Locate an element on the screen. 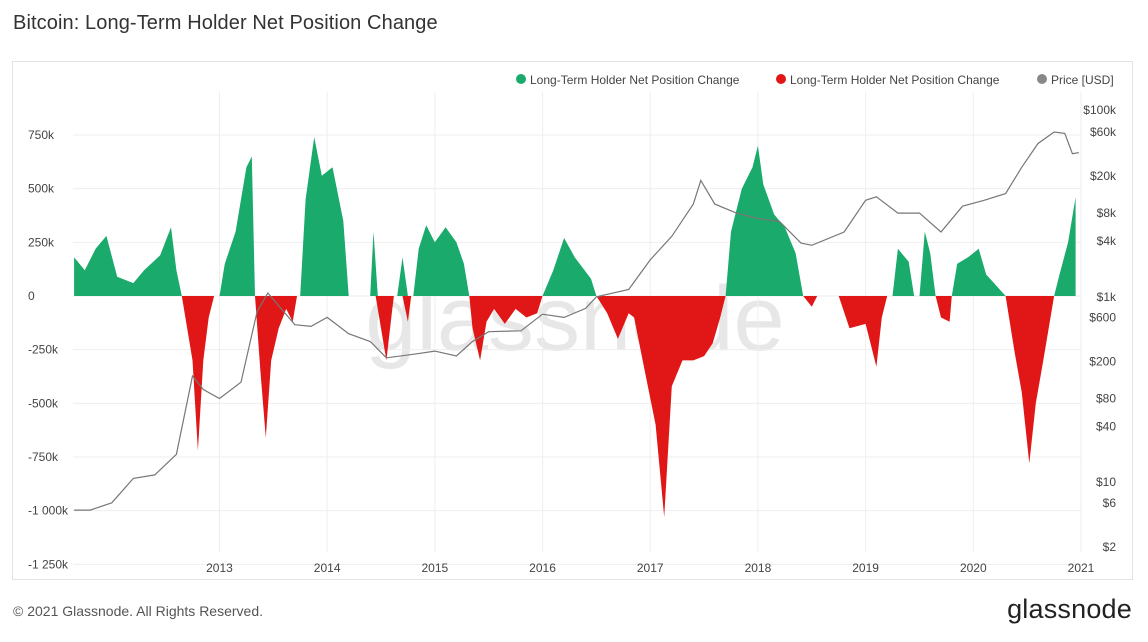 The image size is (1148, 642). glassnode-logo: glassnode is located at coordinates (1069, 609).